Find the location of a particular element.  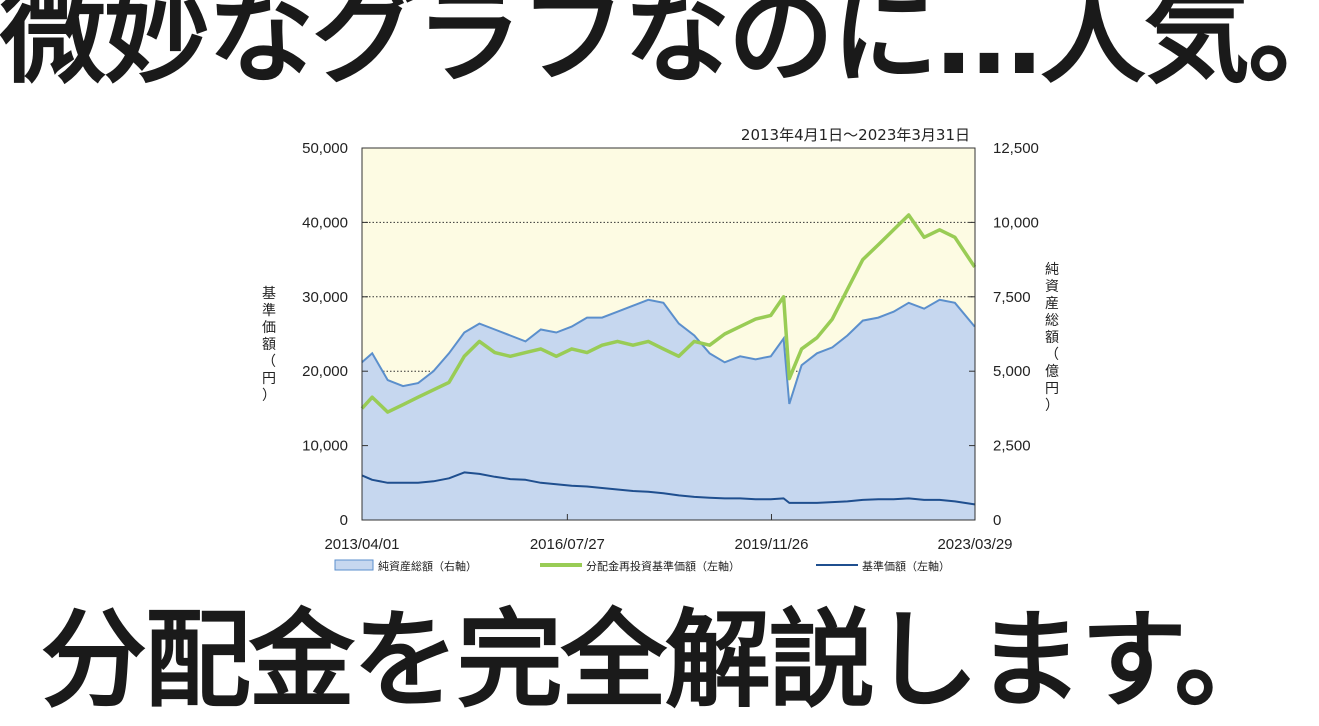

x-tick-label: 2019/11/26 is located at coordinates (771, 544).